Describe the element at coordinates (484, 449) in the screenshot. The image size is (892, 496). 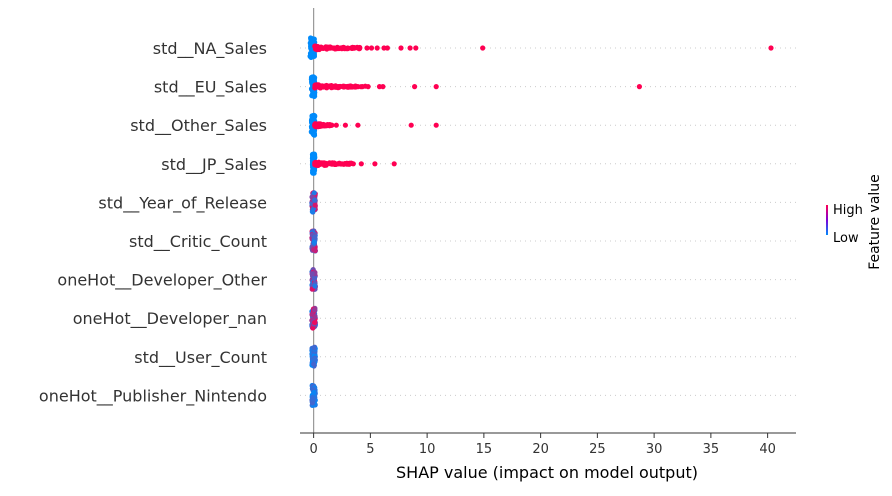
I see `x-tick-label: 15` at that location.